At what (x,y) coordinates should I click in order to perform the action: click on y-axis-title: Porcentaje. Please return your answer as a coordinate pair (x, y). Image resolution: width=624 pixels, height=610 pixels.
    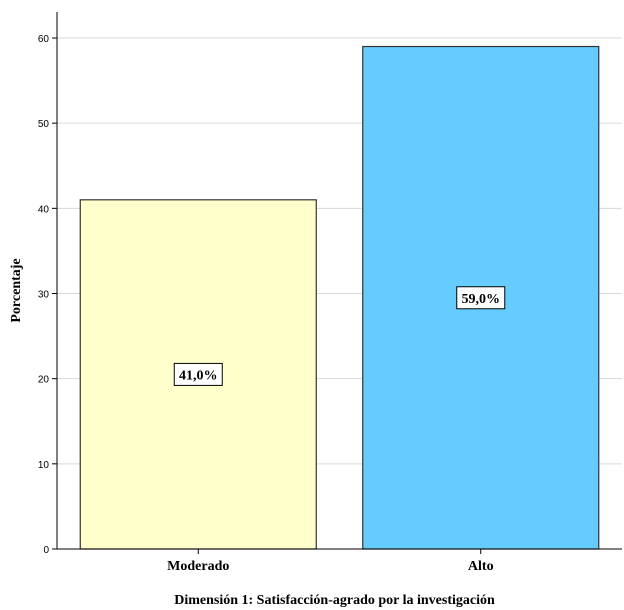
    Looking at the image, I should click on (16, 290).